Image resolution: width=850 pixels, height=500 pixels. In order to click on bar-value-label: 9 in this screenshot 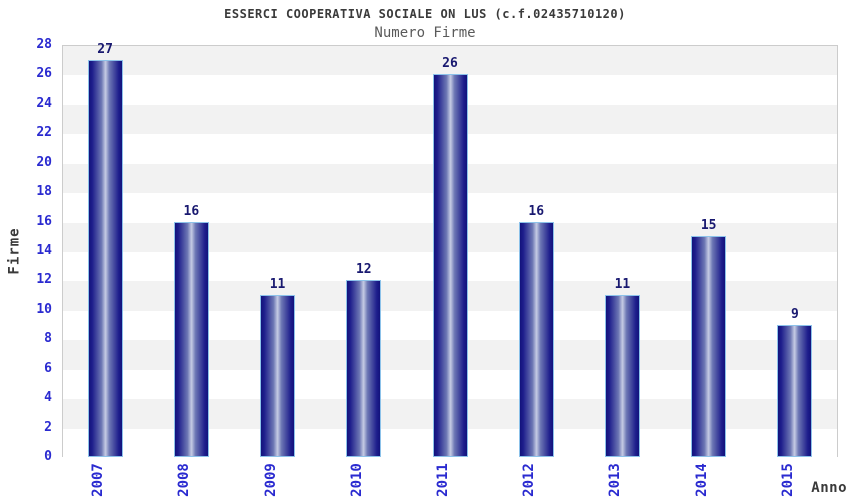, I will do `click(794, 314)`.